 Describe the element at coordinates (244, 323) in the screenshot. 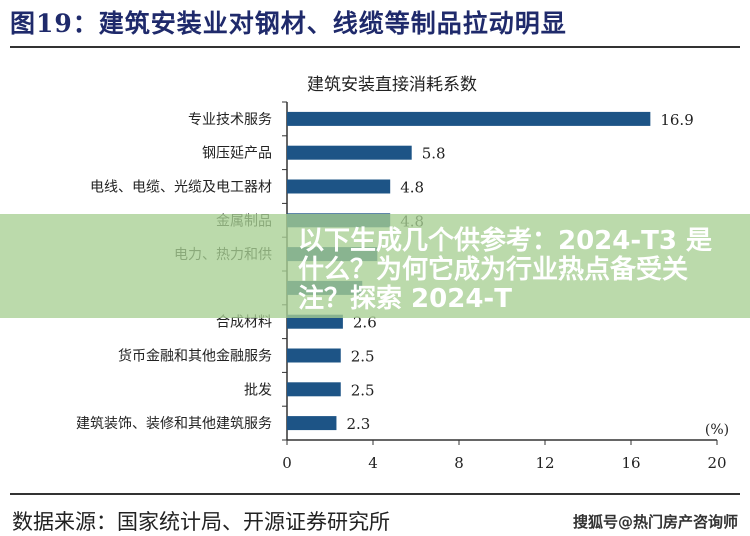

I see `category-label: 合成材料` at that location.